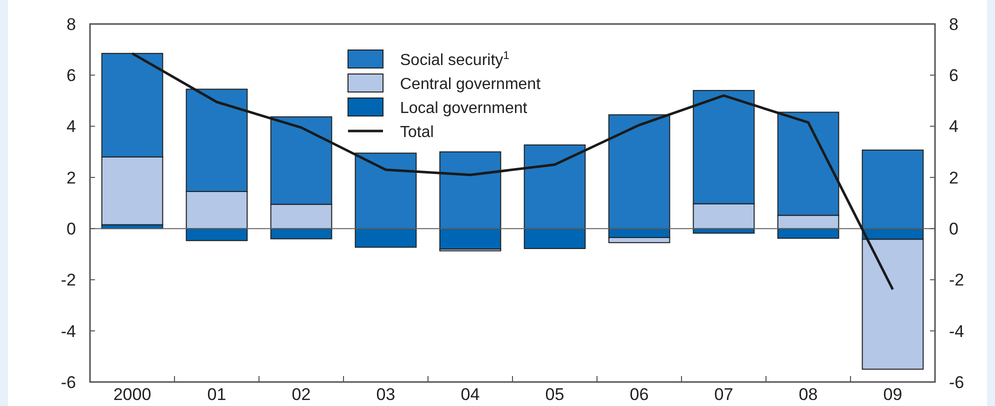  I want to click on x-tick-label: 03, so click(386, 394).